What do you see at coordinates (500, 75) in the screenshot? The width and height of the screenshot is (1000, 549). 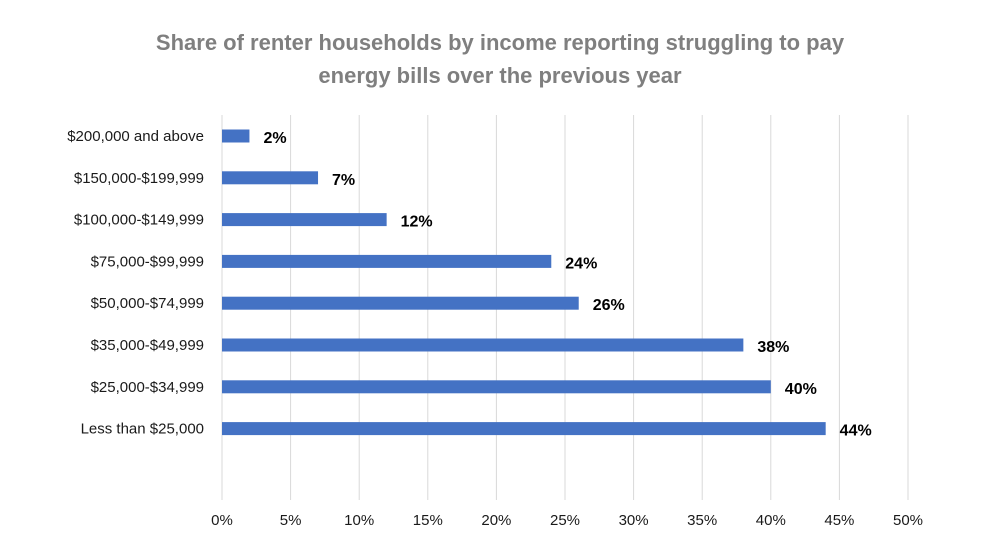 I see `chart-title-line-2: energy bills over the previous year` at bounding box center [500, 75].